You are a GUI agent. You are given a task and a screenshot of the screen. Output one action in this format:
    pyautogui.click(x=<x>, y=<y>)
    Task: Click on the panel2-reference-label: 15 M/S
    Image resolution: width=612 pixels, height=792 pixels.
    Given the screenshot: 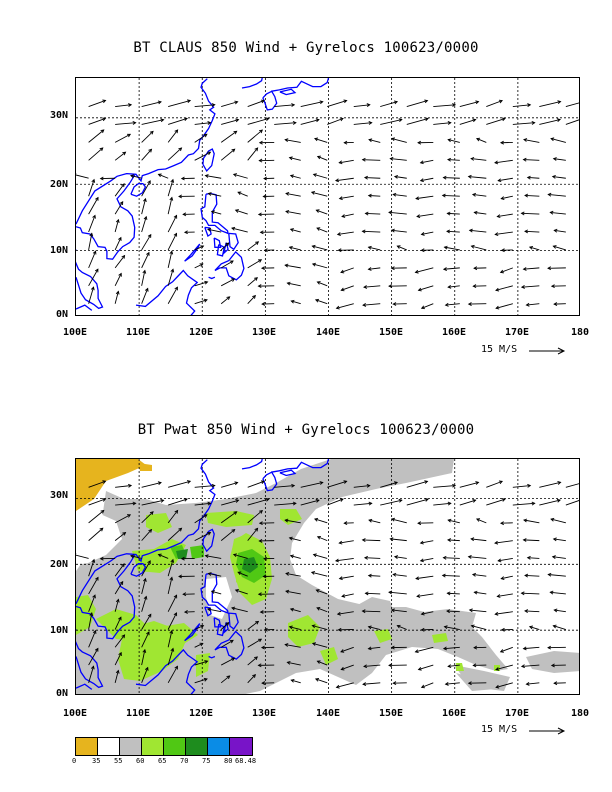 What is the action you would take?
    pyautogui.click(x=499, y=729)
    